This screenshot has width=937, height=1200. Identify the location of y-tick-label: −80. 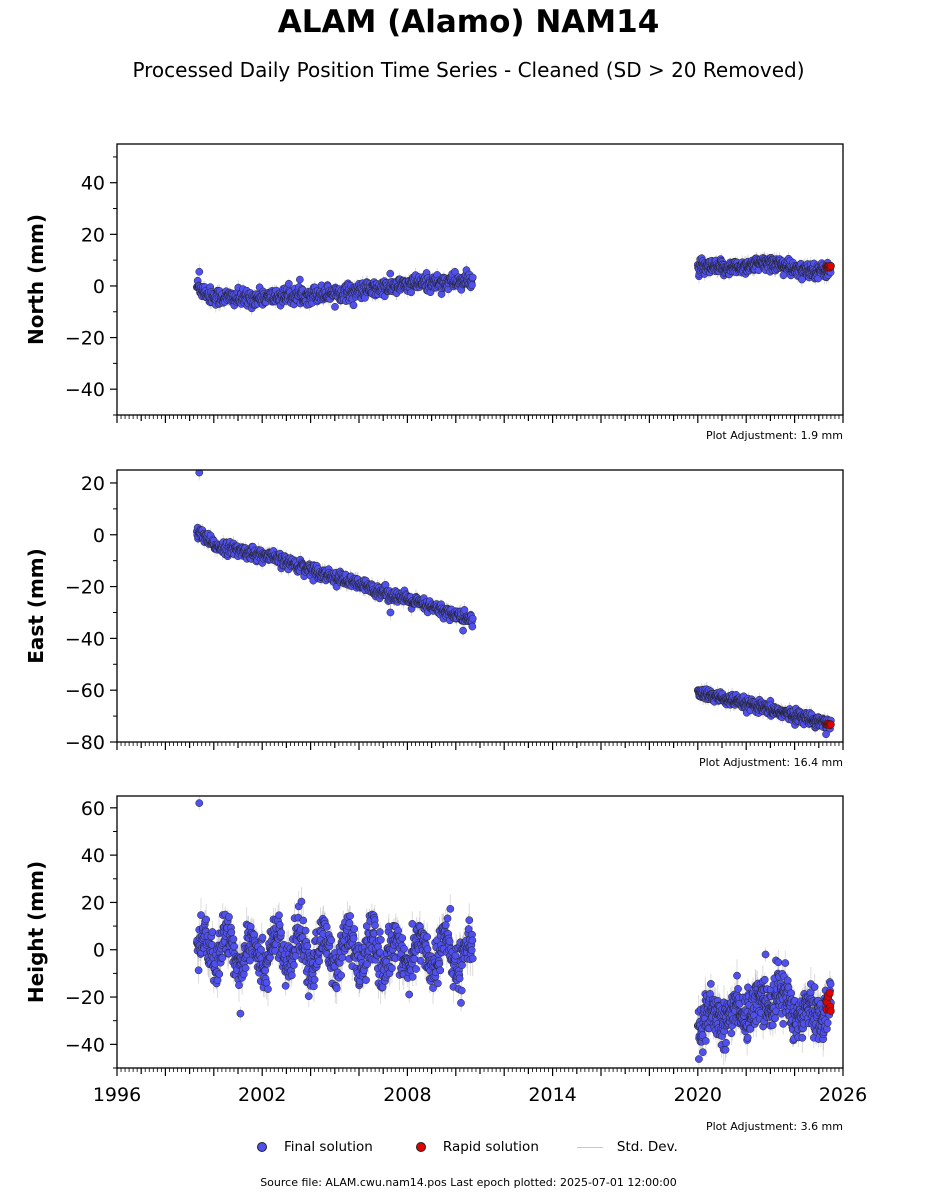
(85, 743).